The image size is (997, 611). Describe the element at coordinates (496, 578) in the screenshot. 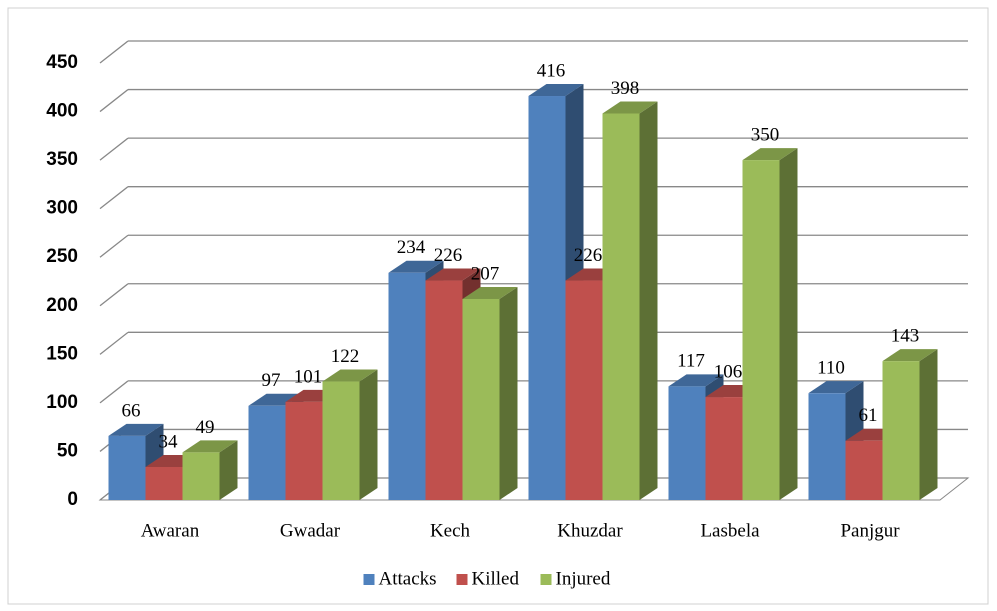

I see `legend-label: Killed` at that location.